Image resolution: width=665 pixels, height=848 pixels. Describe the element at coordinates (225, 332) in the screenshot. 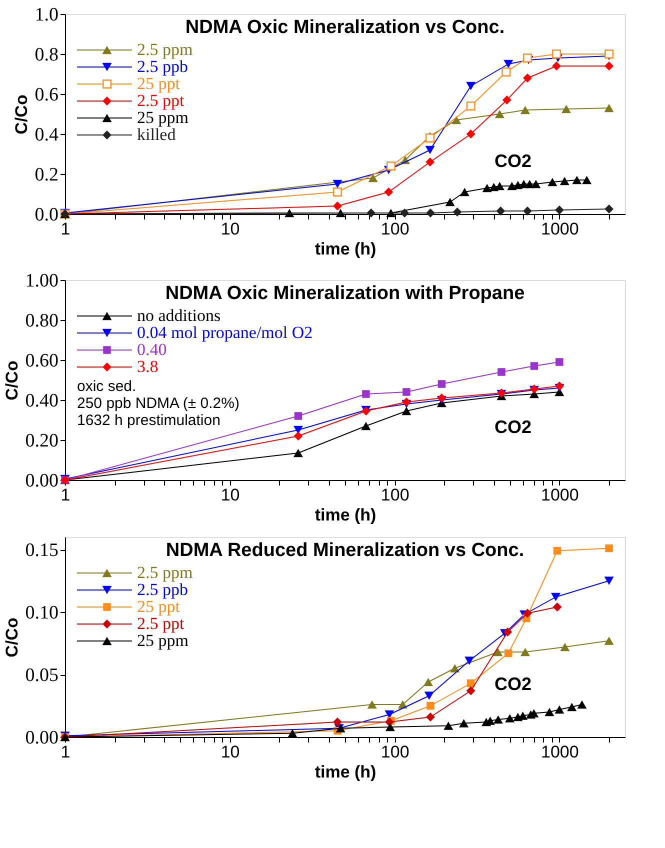

I see `legend-label: 0.04 mol propane/mol O2` at that location.